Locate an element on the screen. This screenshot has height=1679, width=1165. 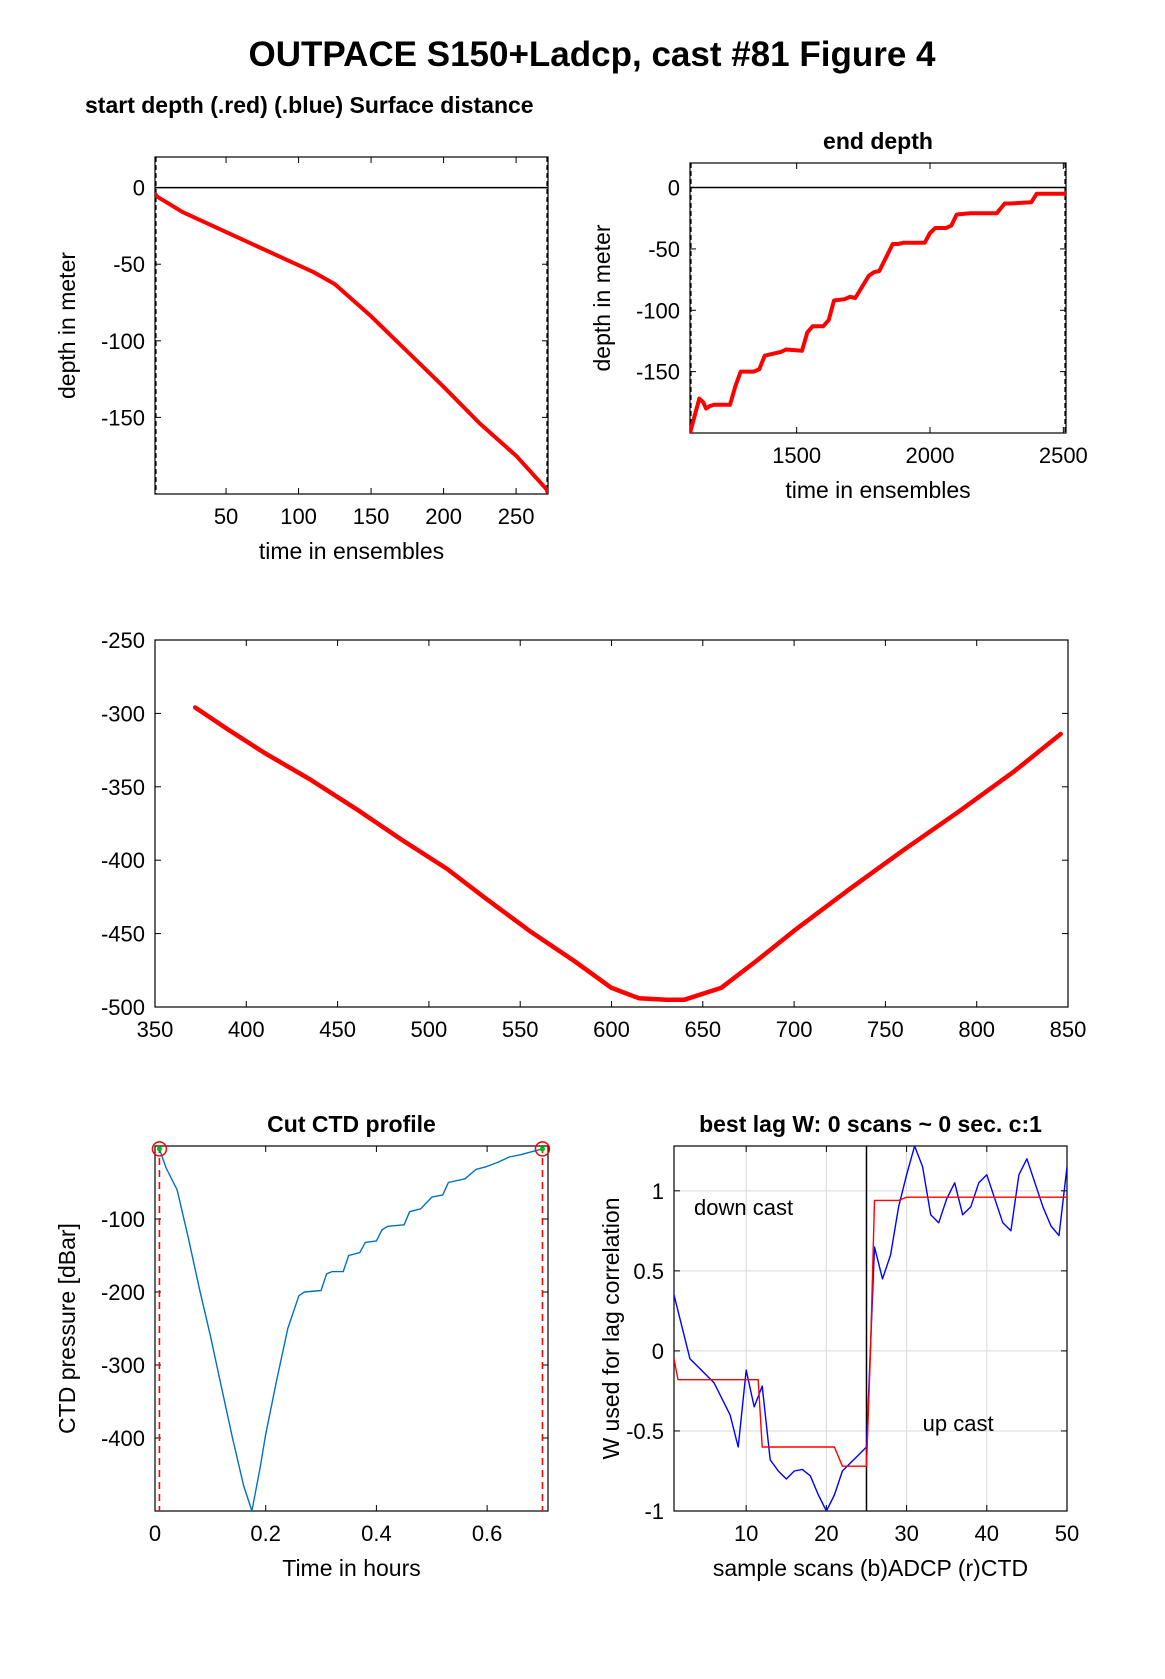
annotation-label: up cast is located at coordinates (958, 1423).